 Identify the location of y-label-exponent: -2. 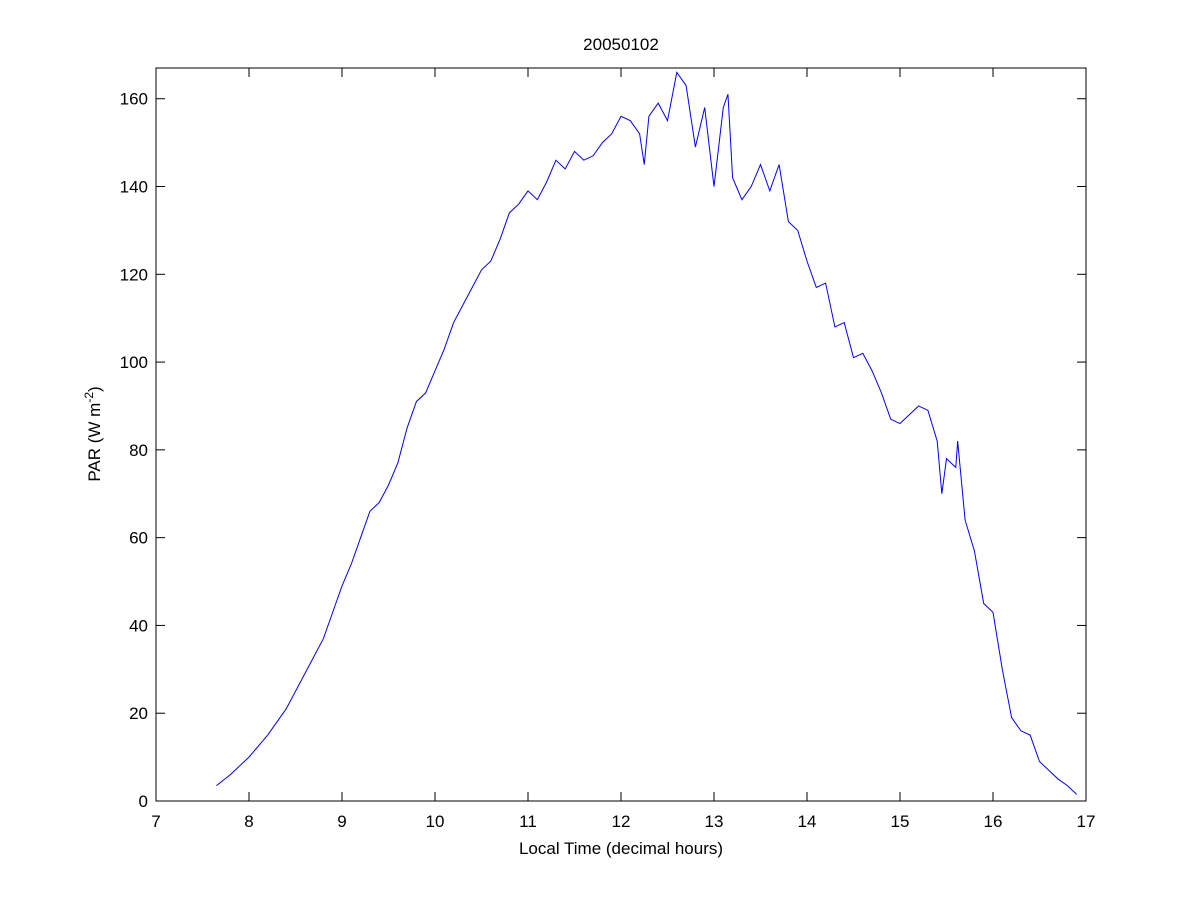
(89, 397).